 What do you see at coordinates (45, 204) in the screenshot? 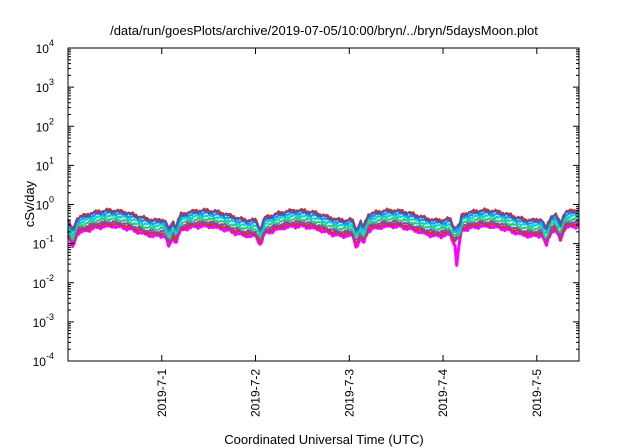
I see `y-tick-label: 10⁰` at bounding box center [45, 204].